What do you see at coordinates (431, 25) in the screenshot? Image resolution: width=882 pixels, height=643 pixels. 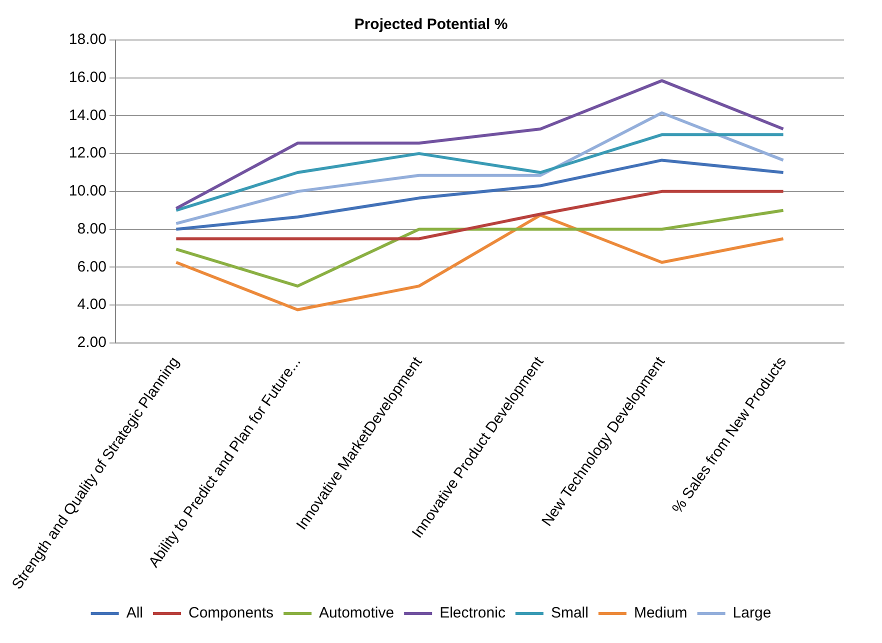 I see `chart-title: Projected Potential %` at bounding box center [431, 25].